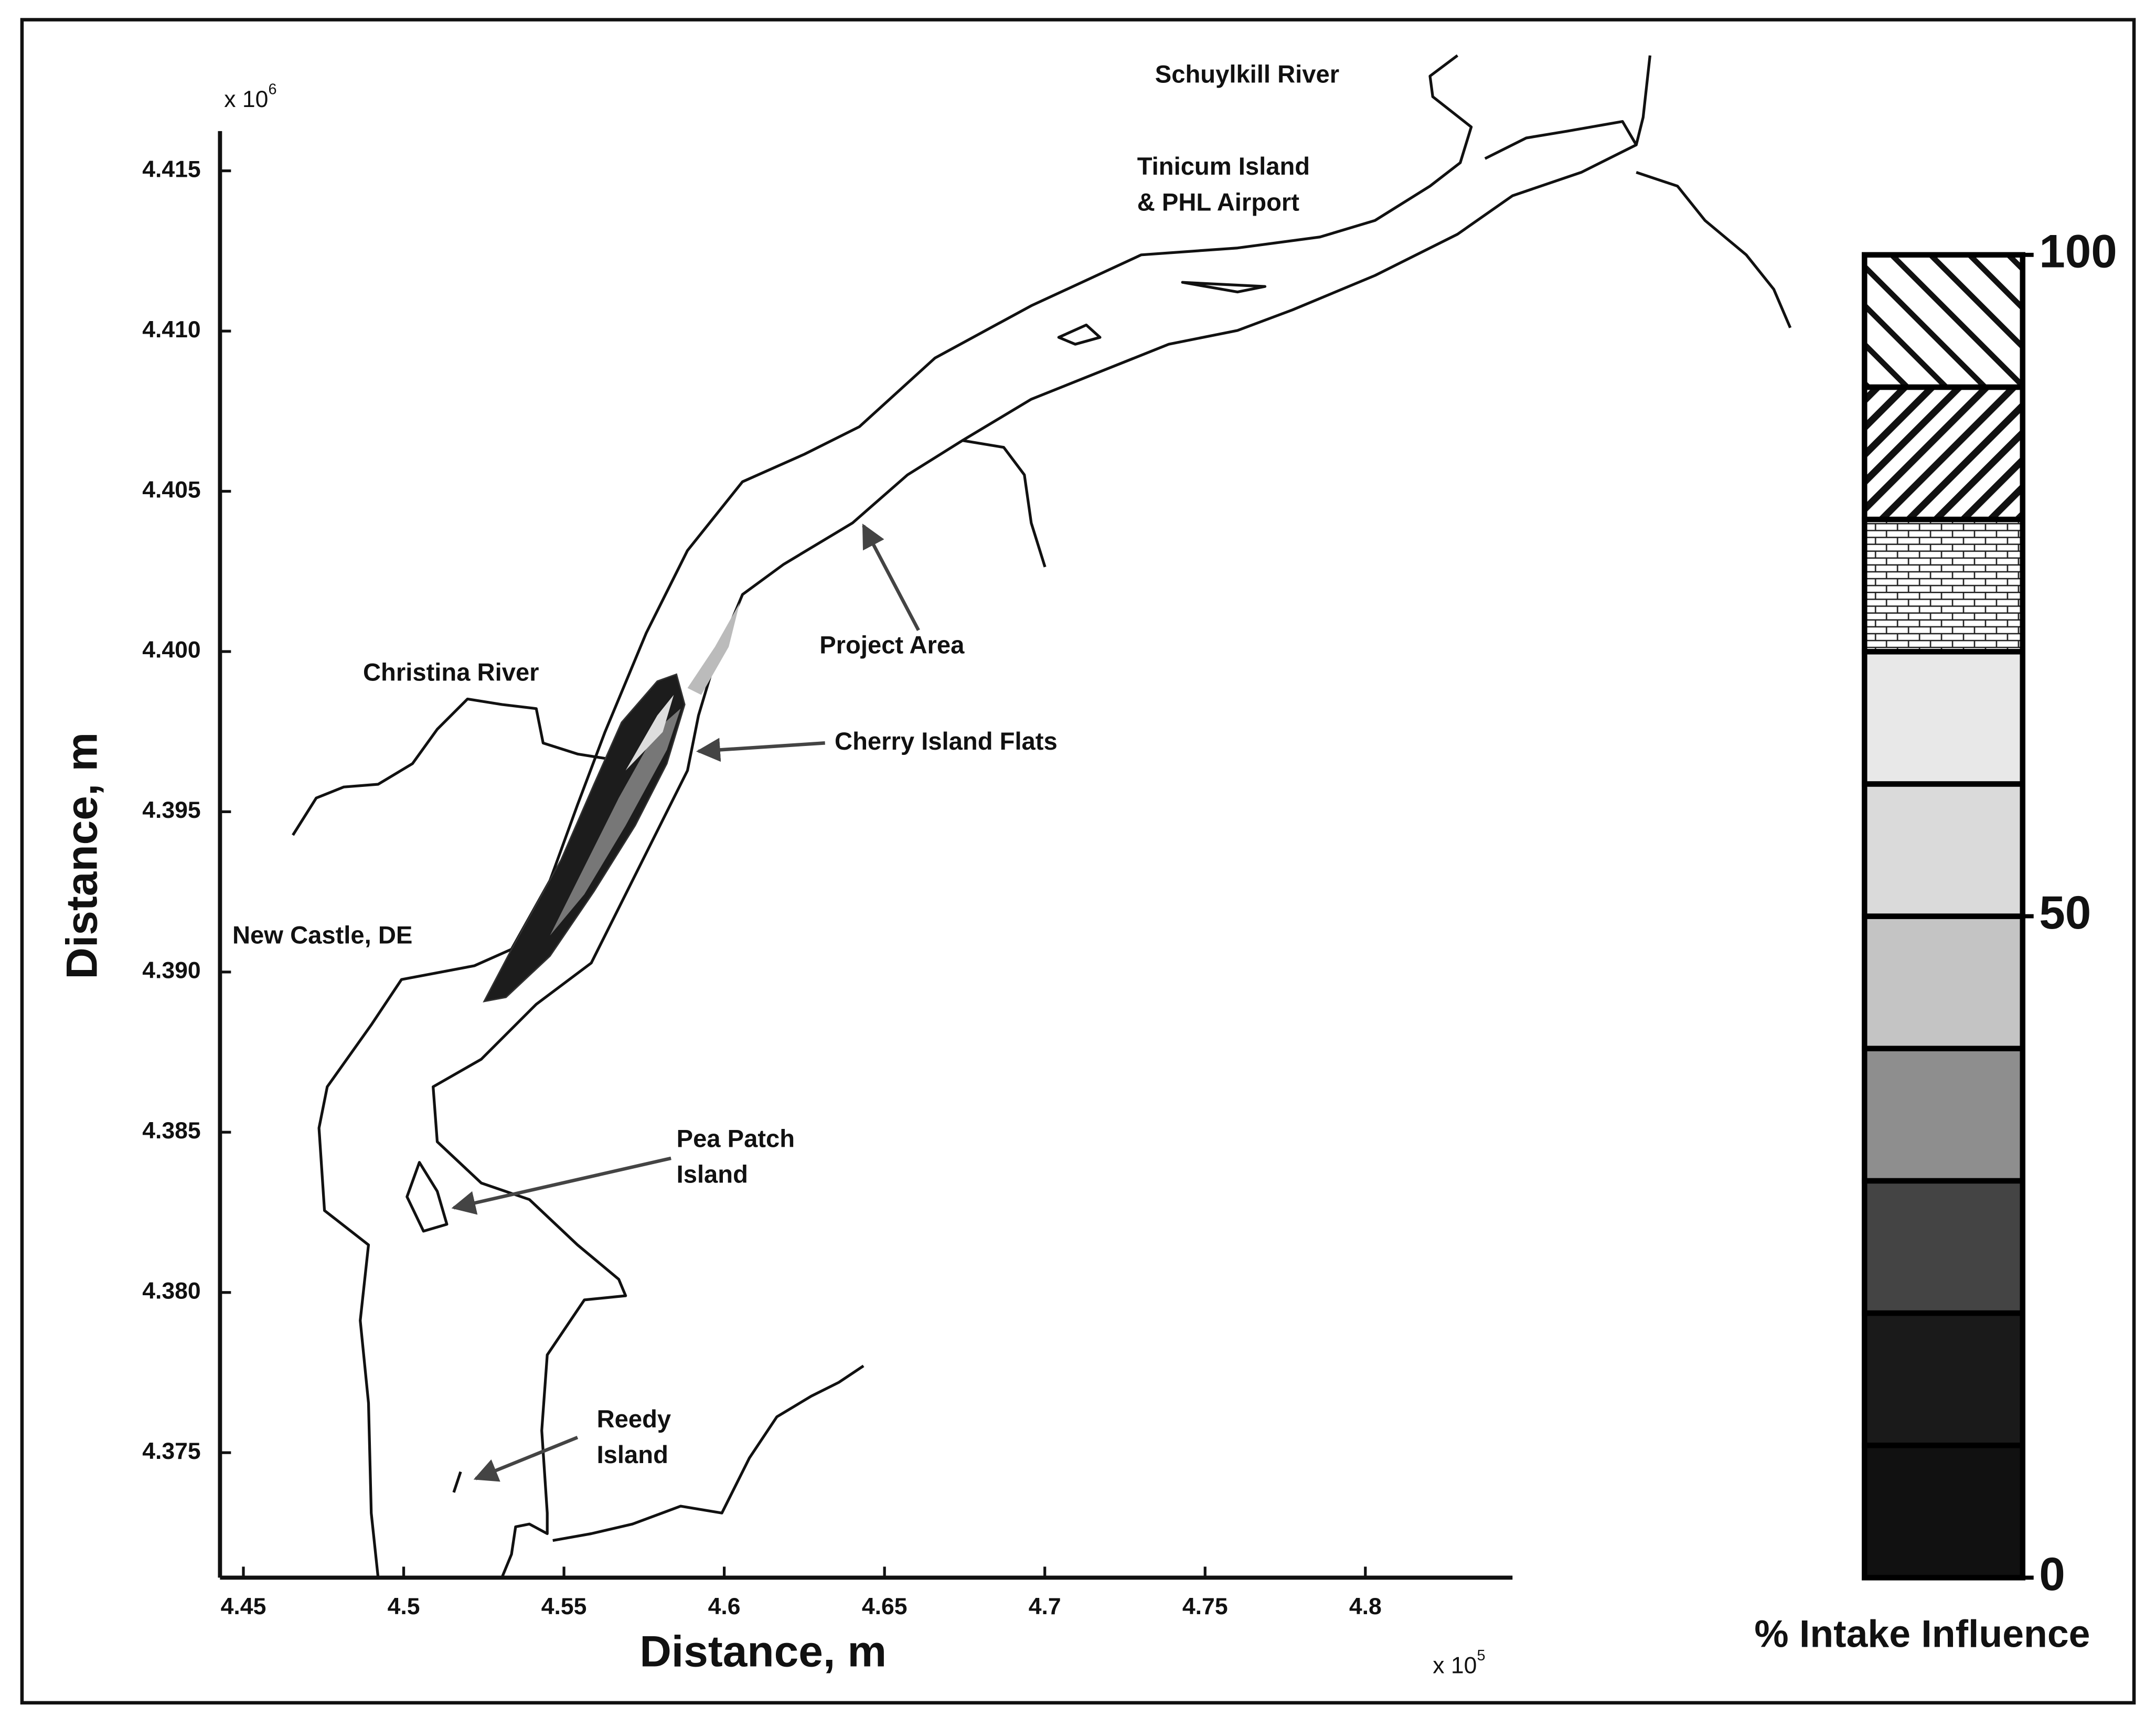 The width and height of the screenshot is (2156, 1717). I want to click on y-tick-label: 4.390, so click(171, 971).